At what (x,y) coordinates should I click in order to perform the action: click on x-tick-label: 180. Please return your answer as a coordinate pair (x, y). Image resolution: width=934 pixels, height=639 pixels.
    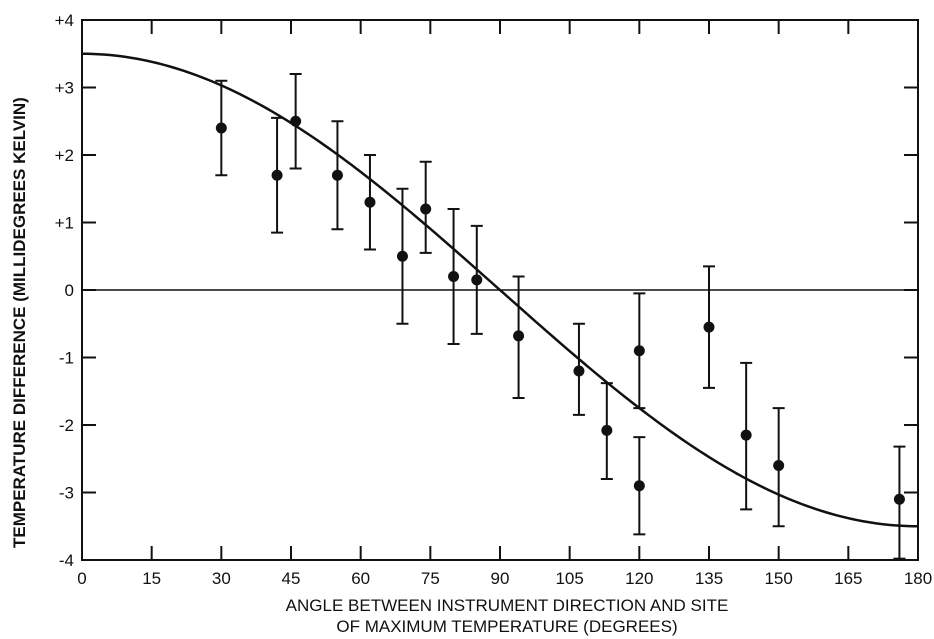
    Looking at the image, I should click on (918, 578).